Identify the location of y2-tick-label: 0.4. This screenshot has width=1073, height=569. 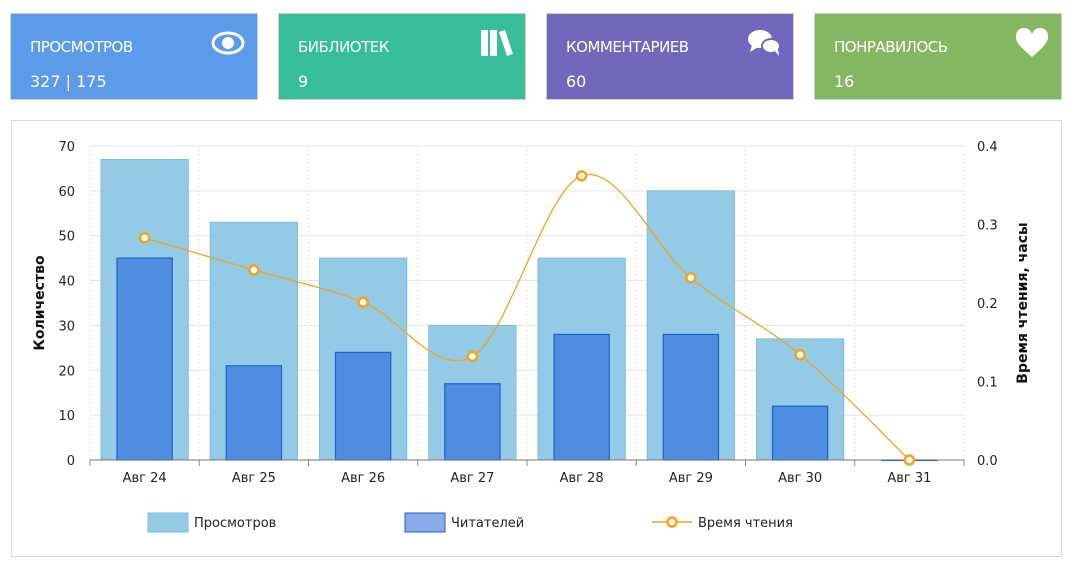
(987, 147).